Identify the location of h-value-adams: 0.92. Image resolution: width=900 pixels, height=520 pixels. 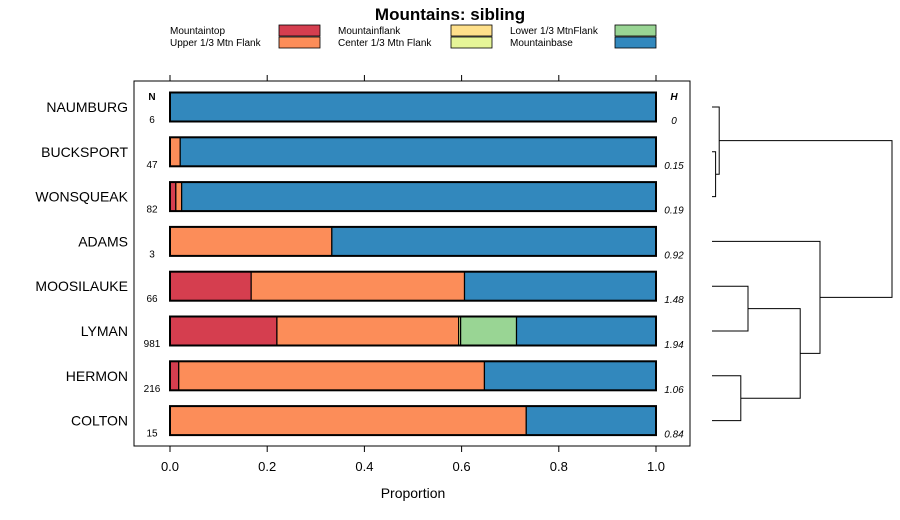
(674, 255).